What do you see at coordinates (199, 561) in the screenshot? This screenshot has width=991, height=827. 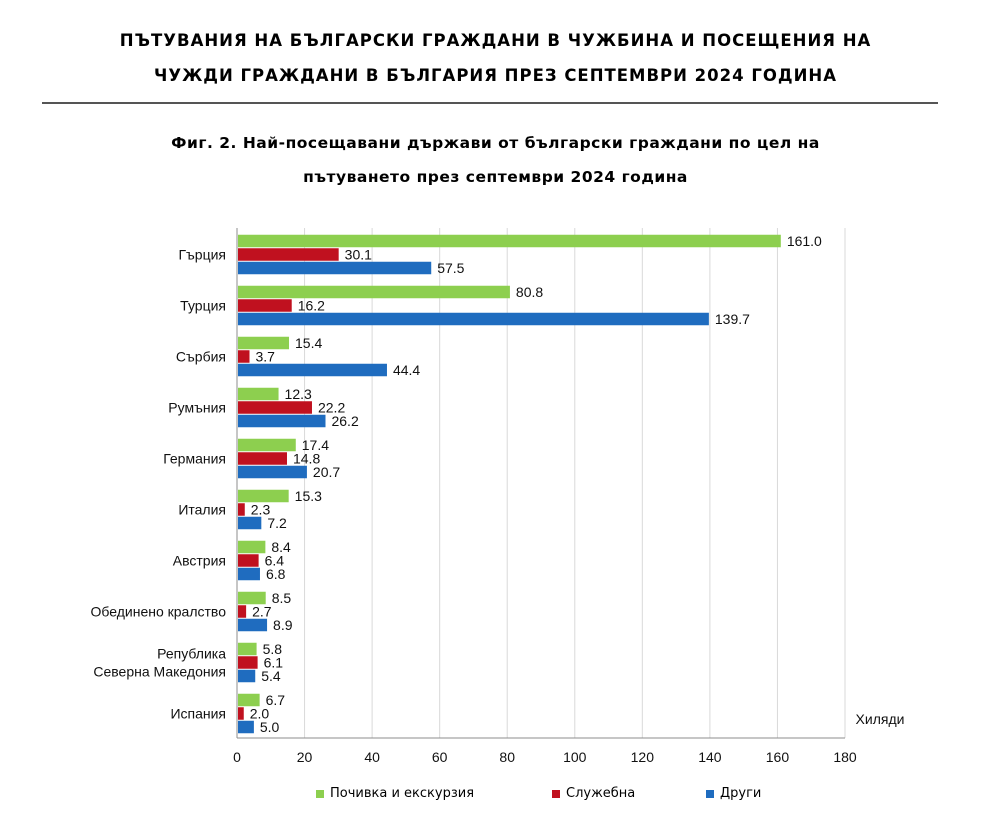 I see `category-label: Австрия` at bounding box center [199, 561].